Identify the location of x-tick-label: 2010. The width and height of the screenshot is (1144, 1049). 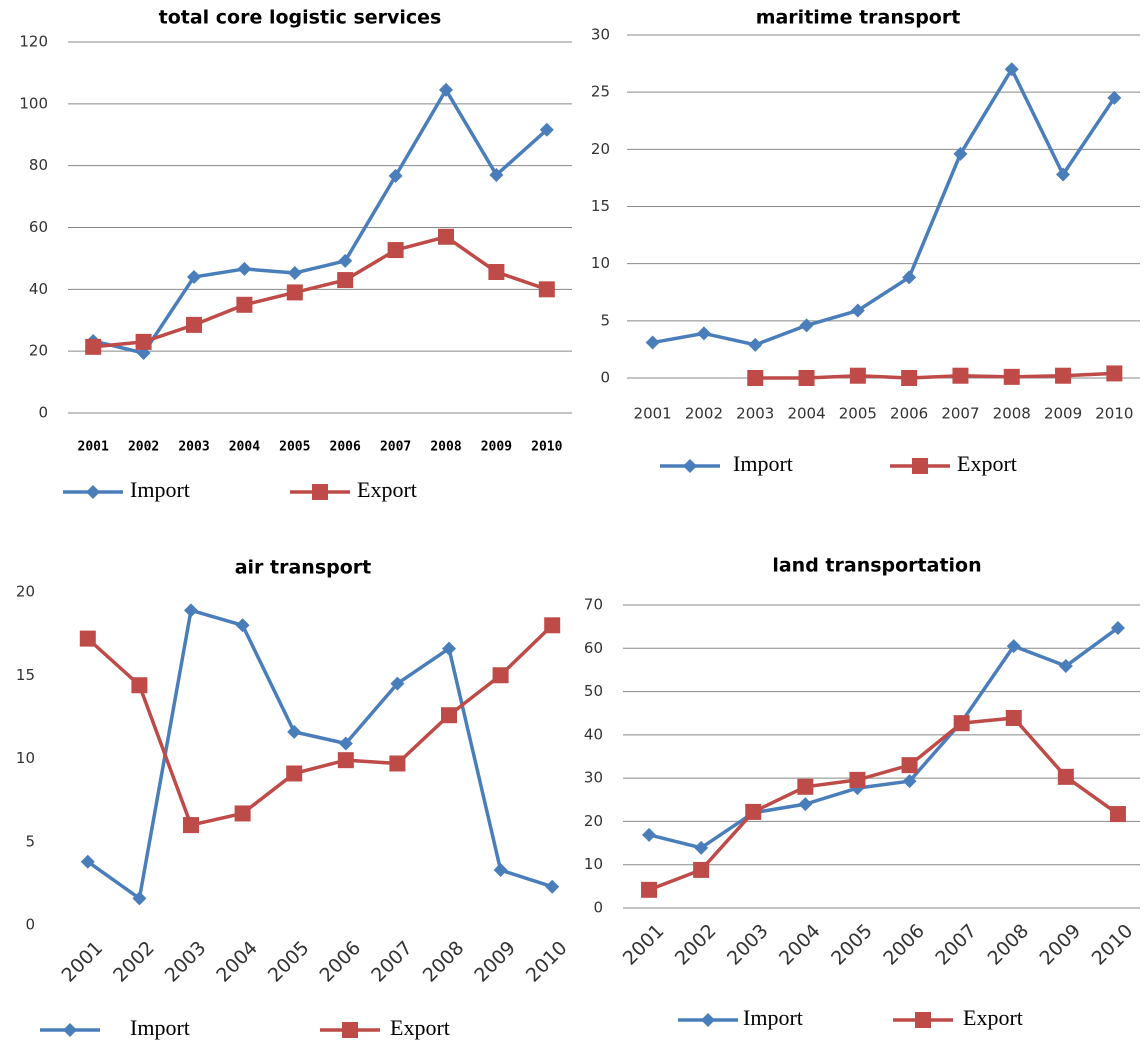
(1113, 945).